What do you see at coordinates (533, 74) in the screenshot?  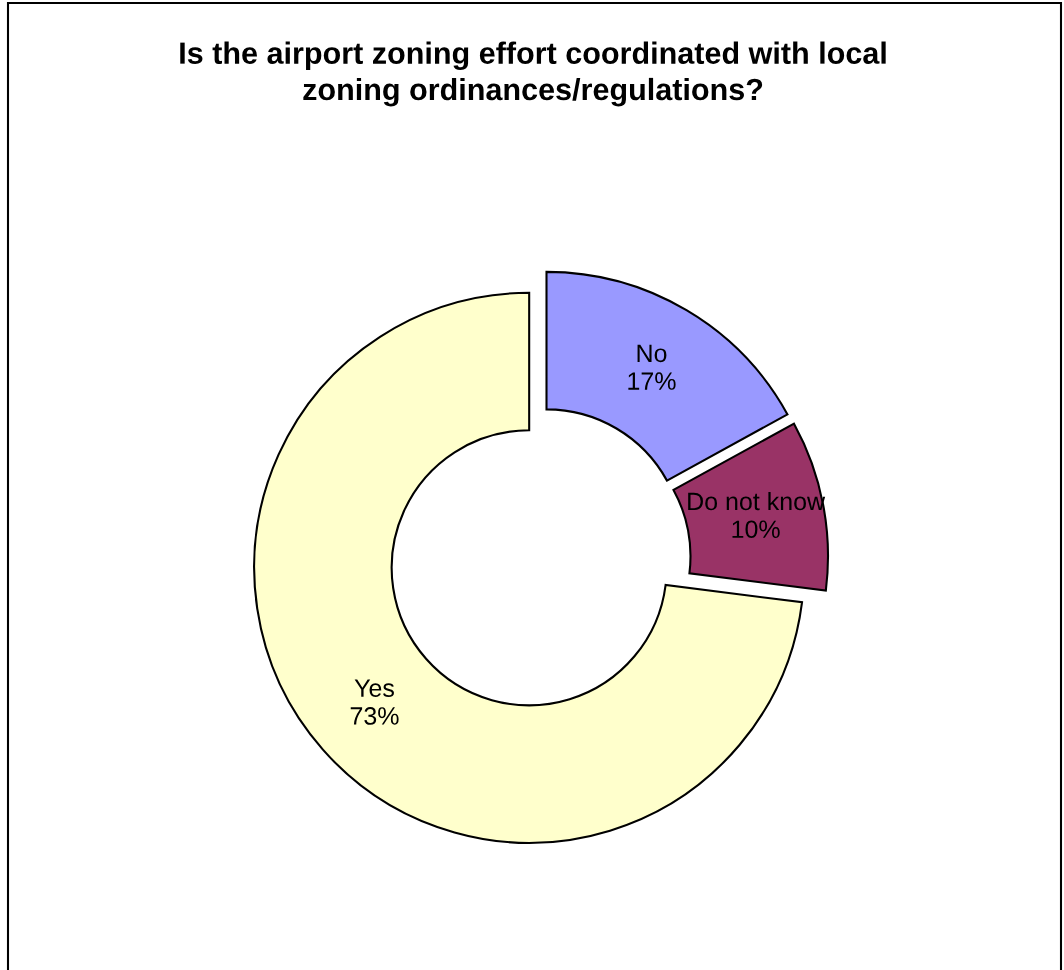 I see `chart-title: Is the airport zoning effort coordinated with local zoning ordinances/regulations?` at bounding box center [533, 74].